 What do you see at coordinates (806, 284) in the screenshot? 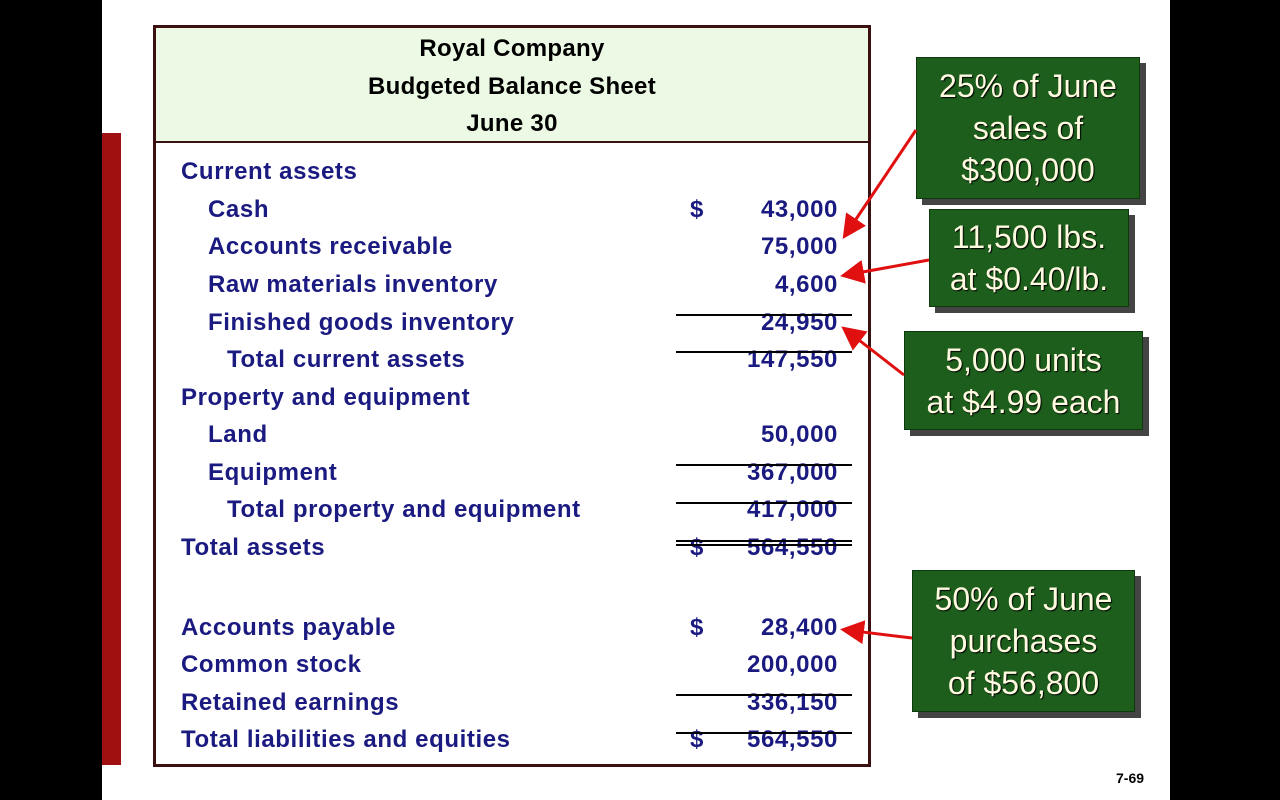
I see `row-amount: 4,600` at bounding box center [806, 284].